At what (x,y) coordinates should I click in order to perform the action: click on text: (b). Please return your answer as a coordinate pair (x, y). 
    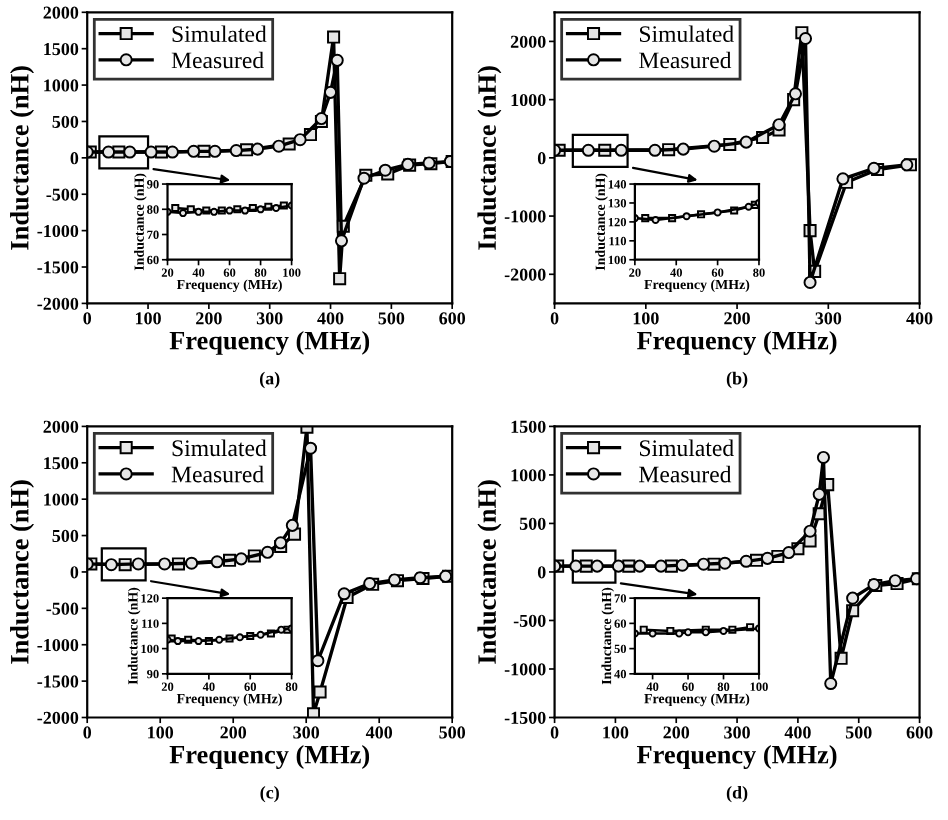
    Looking at the image, I should click on (737, 380).